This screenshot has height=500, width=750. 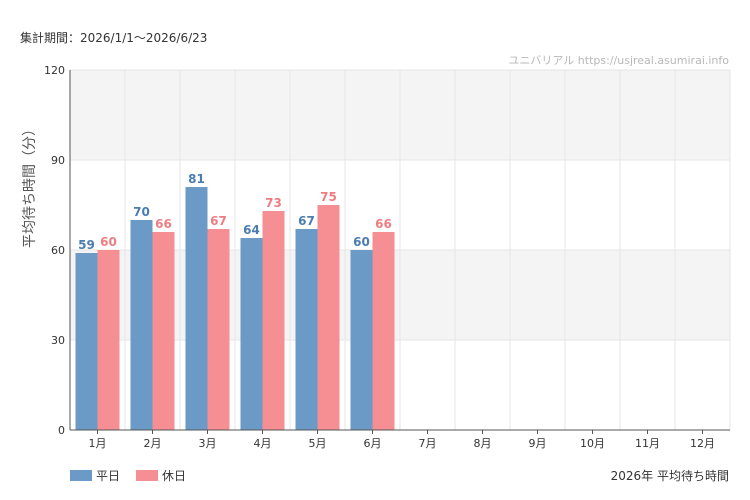 I want to click on data-label-weekday: 59, so click(x=86, y=245).